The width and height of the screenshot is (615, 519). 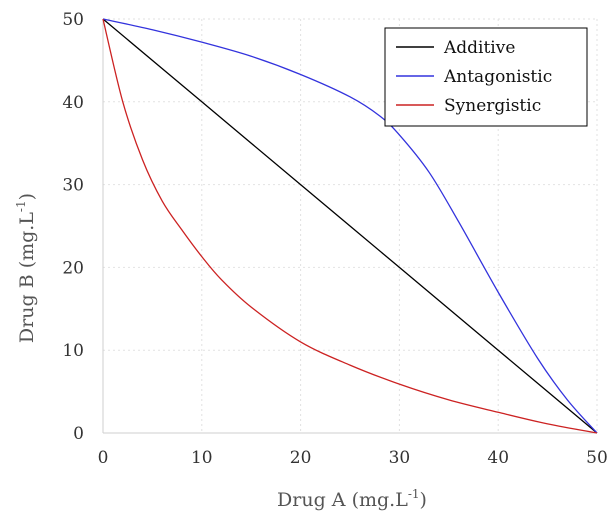 I want to click on y-tick-label: 30, so click(x=73, y=186).